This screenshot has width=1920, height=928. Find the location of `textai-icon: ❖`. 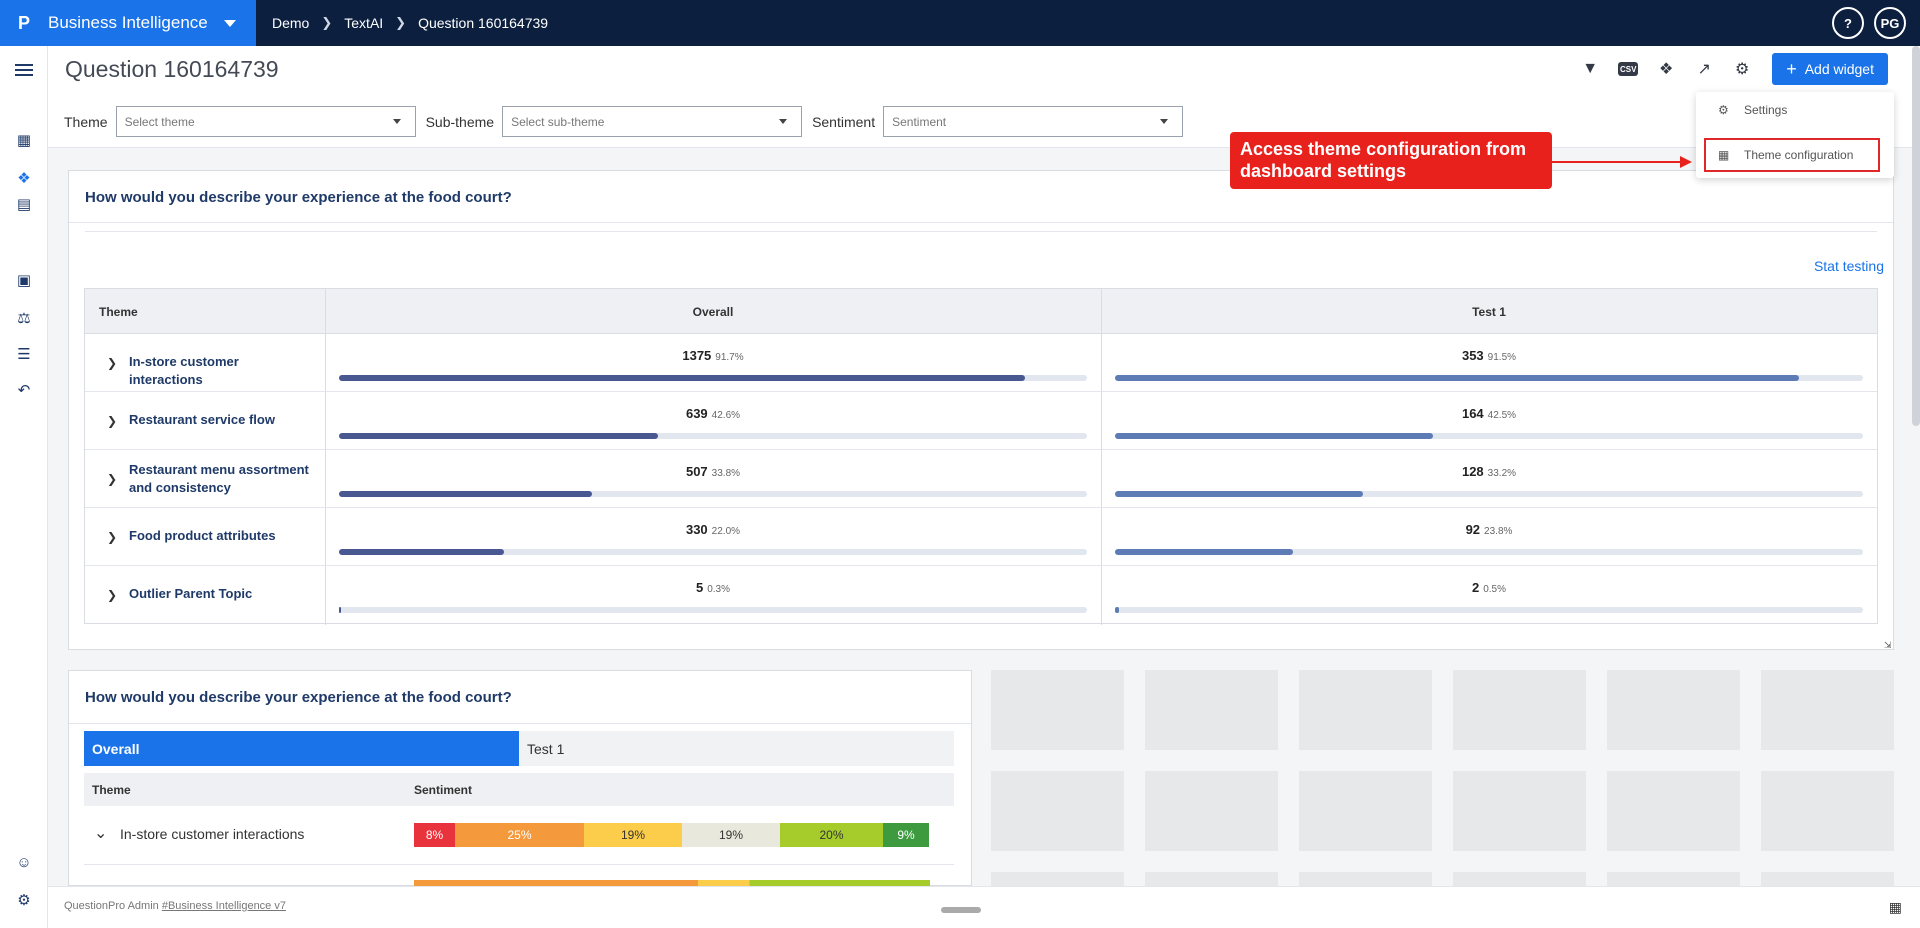

textai-icon: ❖ is located at coordinates (24, 178).